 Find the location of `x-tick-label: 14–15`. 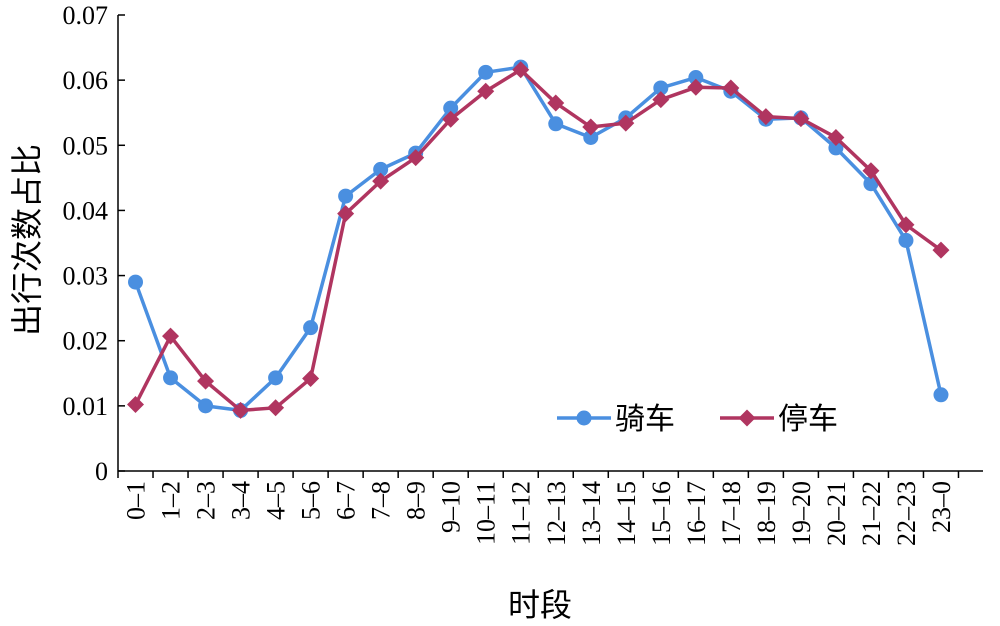

x-tick-label: 14–15 is located at coordinates (626, 513).